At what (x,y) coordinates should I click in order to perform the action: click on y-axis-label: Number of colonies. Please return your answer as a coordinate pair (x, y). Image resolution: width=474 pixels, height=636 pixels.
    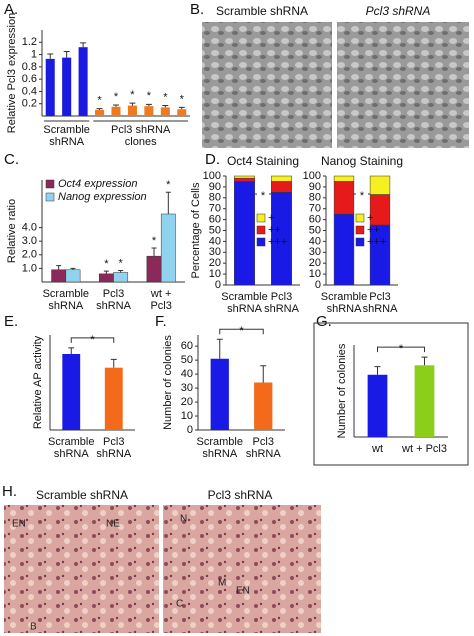
    Looking at the image, I should click on (168, 382).